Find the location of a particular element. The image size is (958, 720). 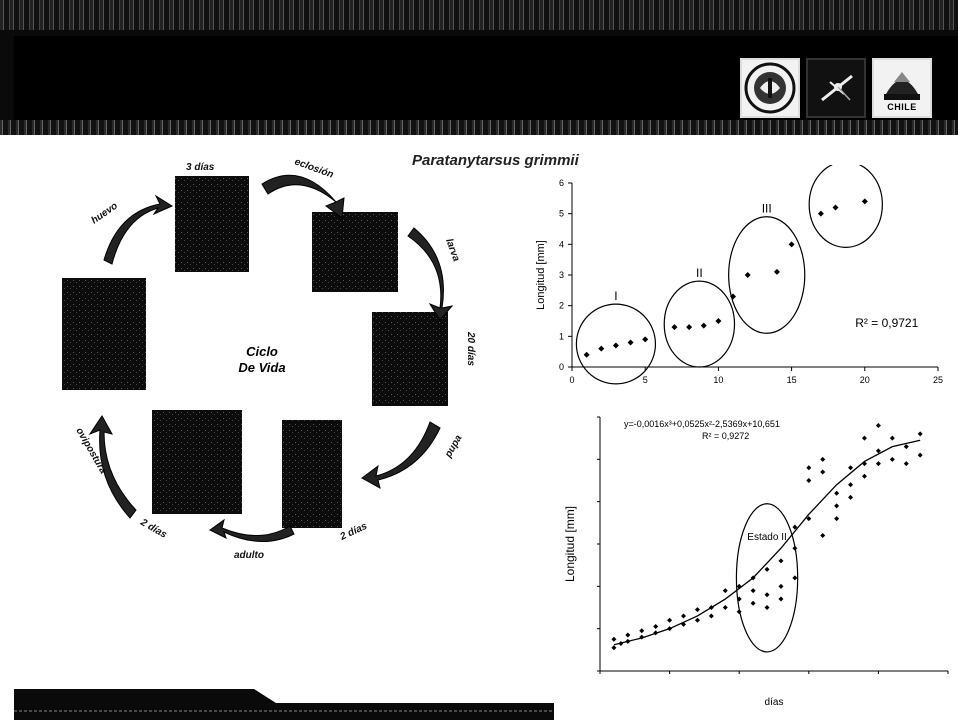

label-huevo: huevo is located at coordinates (104, 214).